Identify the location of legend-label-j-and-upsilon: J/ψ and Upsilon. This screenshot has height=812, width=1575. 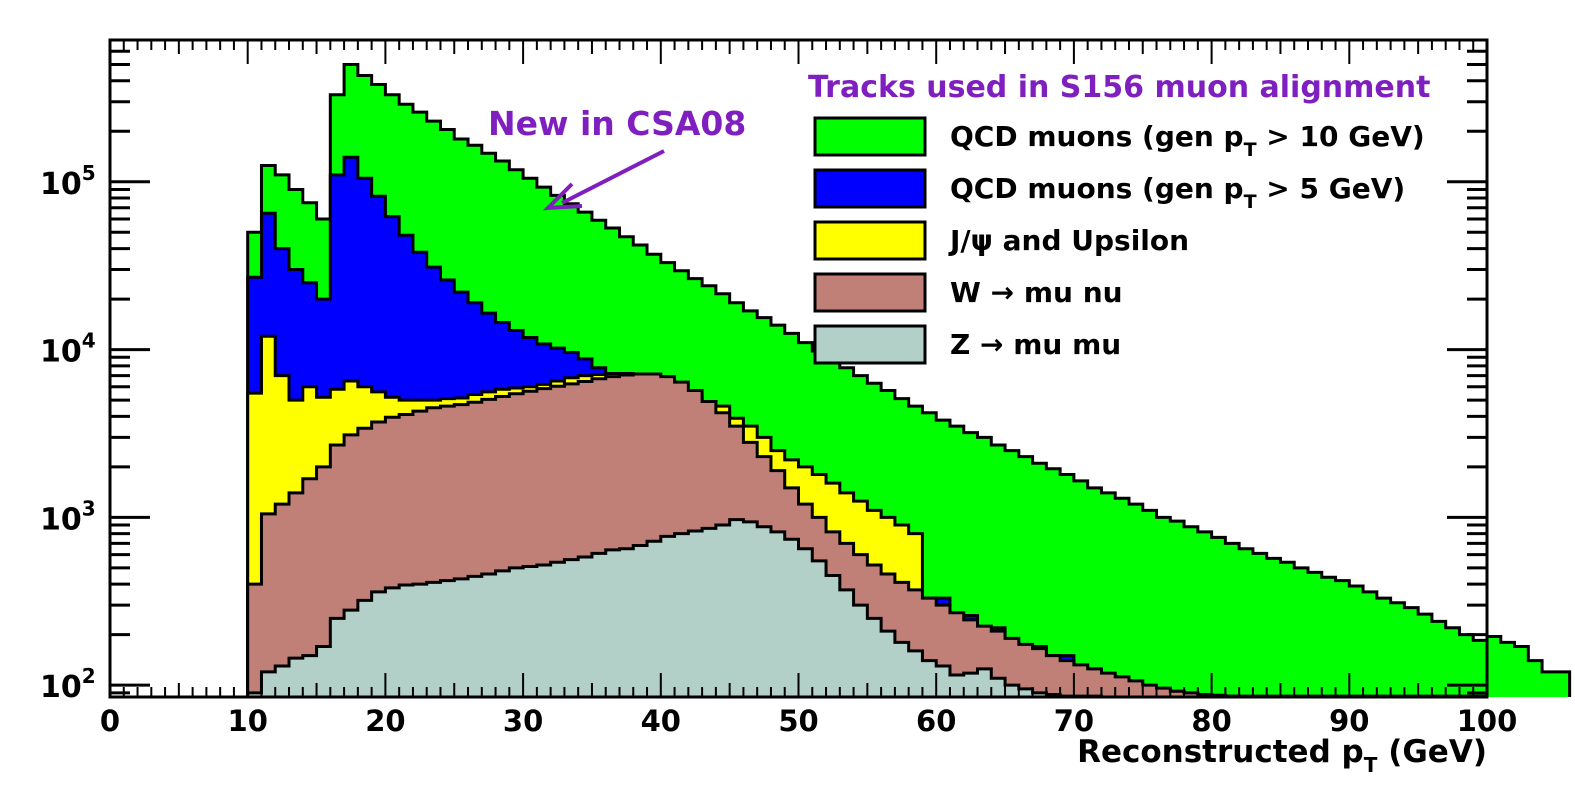
(1068, 240).